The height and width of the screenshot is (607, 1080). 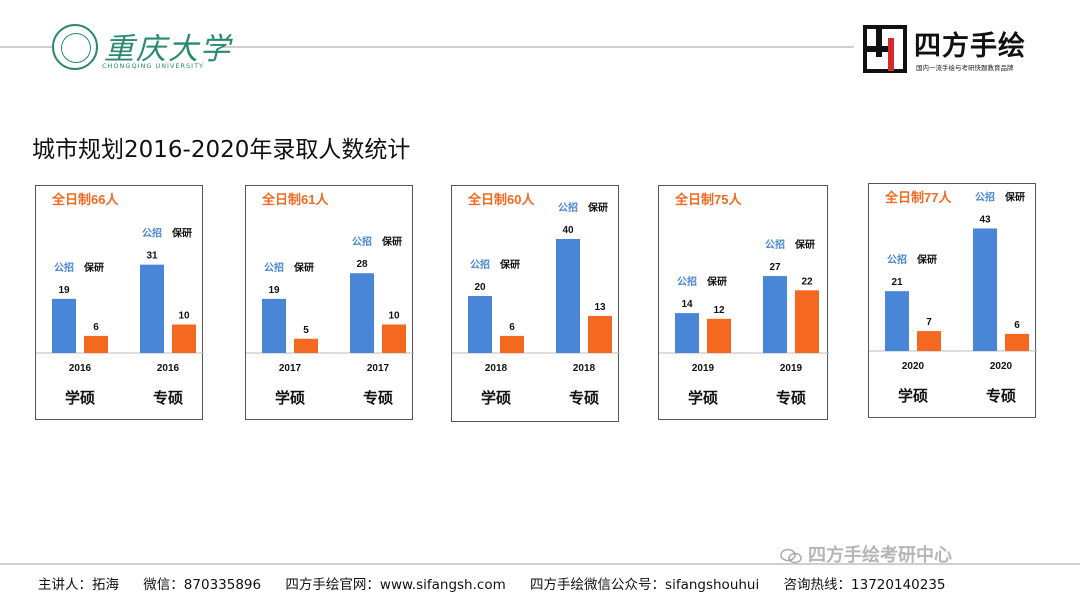 I want to click on brand-name: 四方手绘, so click(x=970, y=46).